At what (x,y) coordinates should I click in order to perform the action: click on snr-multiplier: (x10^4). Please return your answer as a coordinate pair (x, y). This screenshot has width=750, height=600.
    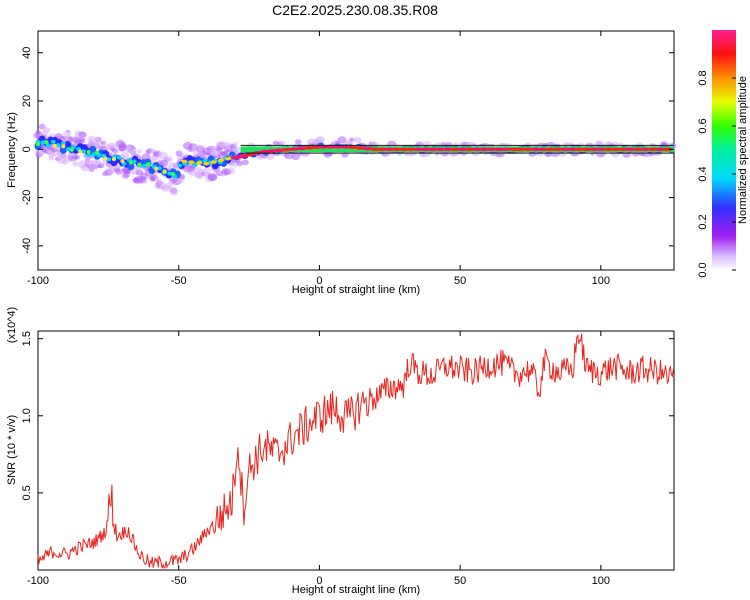
    Looking at the image, I should click on (12, 325).